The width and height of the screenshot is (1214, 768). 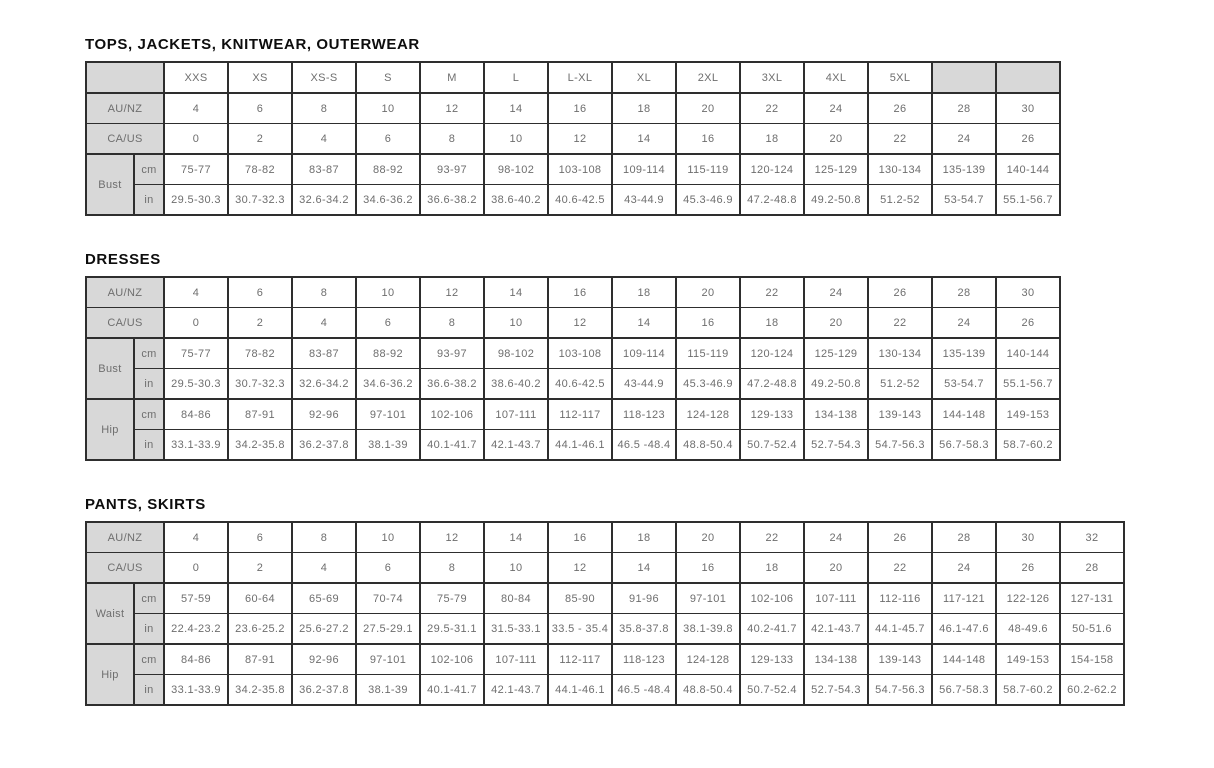 What do you see at coordinates (388, 414) in the screenshot?
I see `measurement-cell: 97-101` at bounding box center [388, 414].